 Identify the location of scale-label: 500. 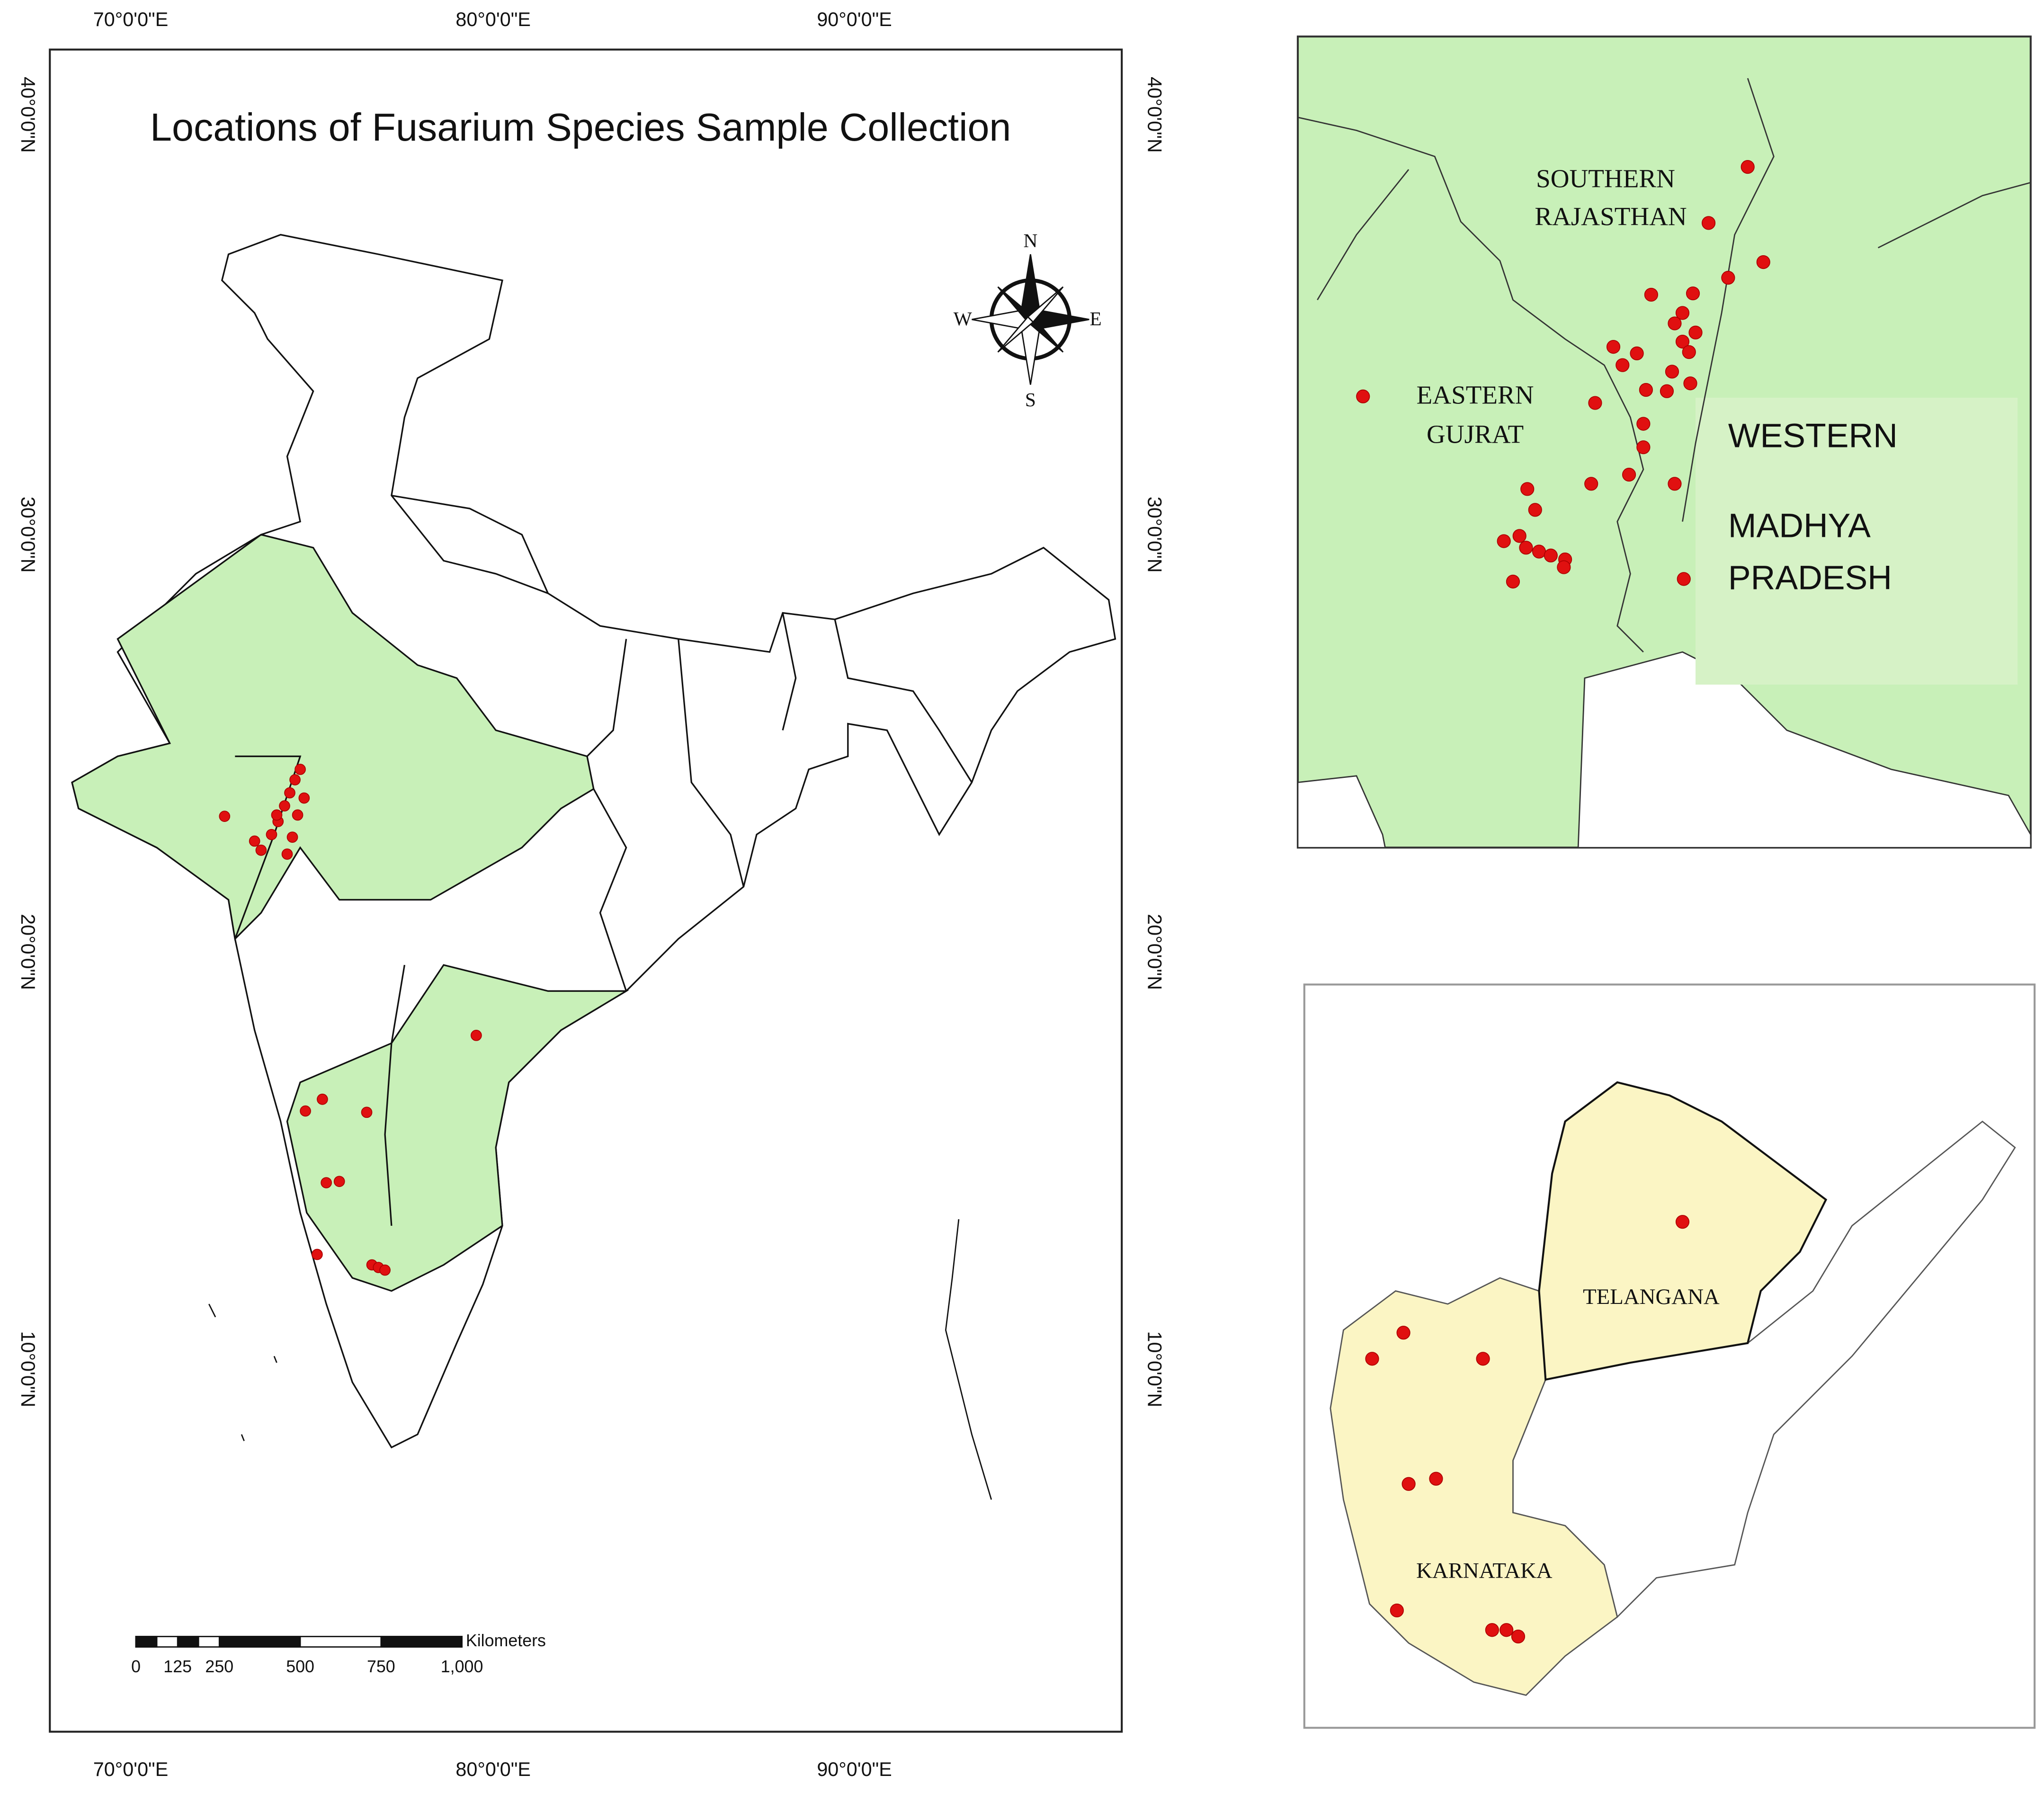
(300, 1666).